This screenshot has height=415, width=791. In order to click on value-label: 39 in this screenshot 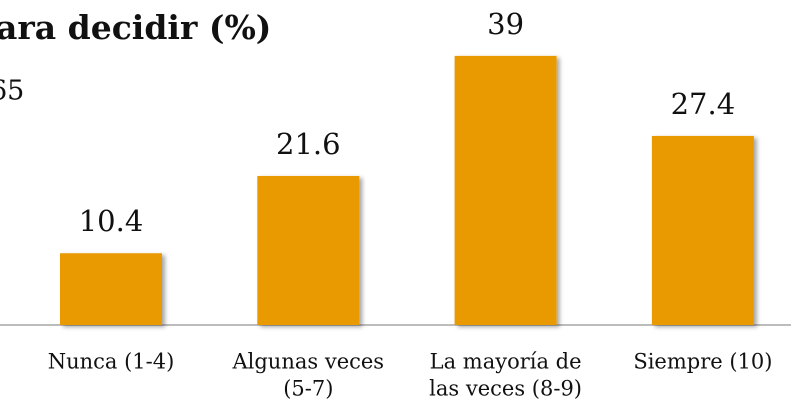, I will do `click(505, 24)`.